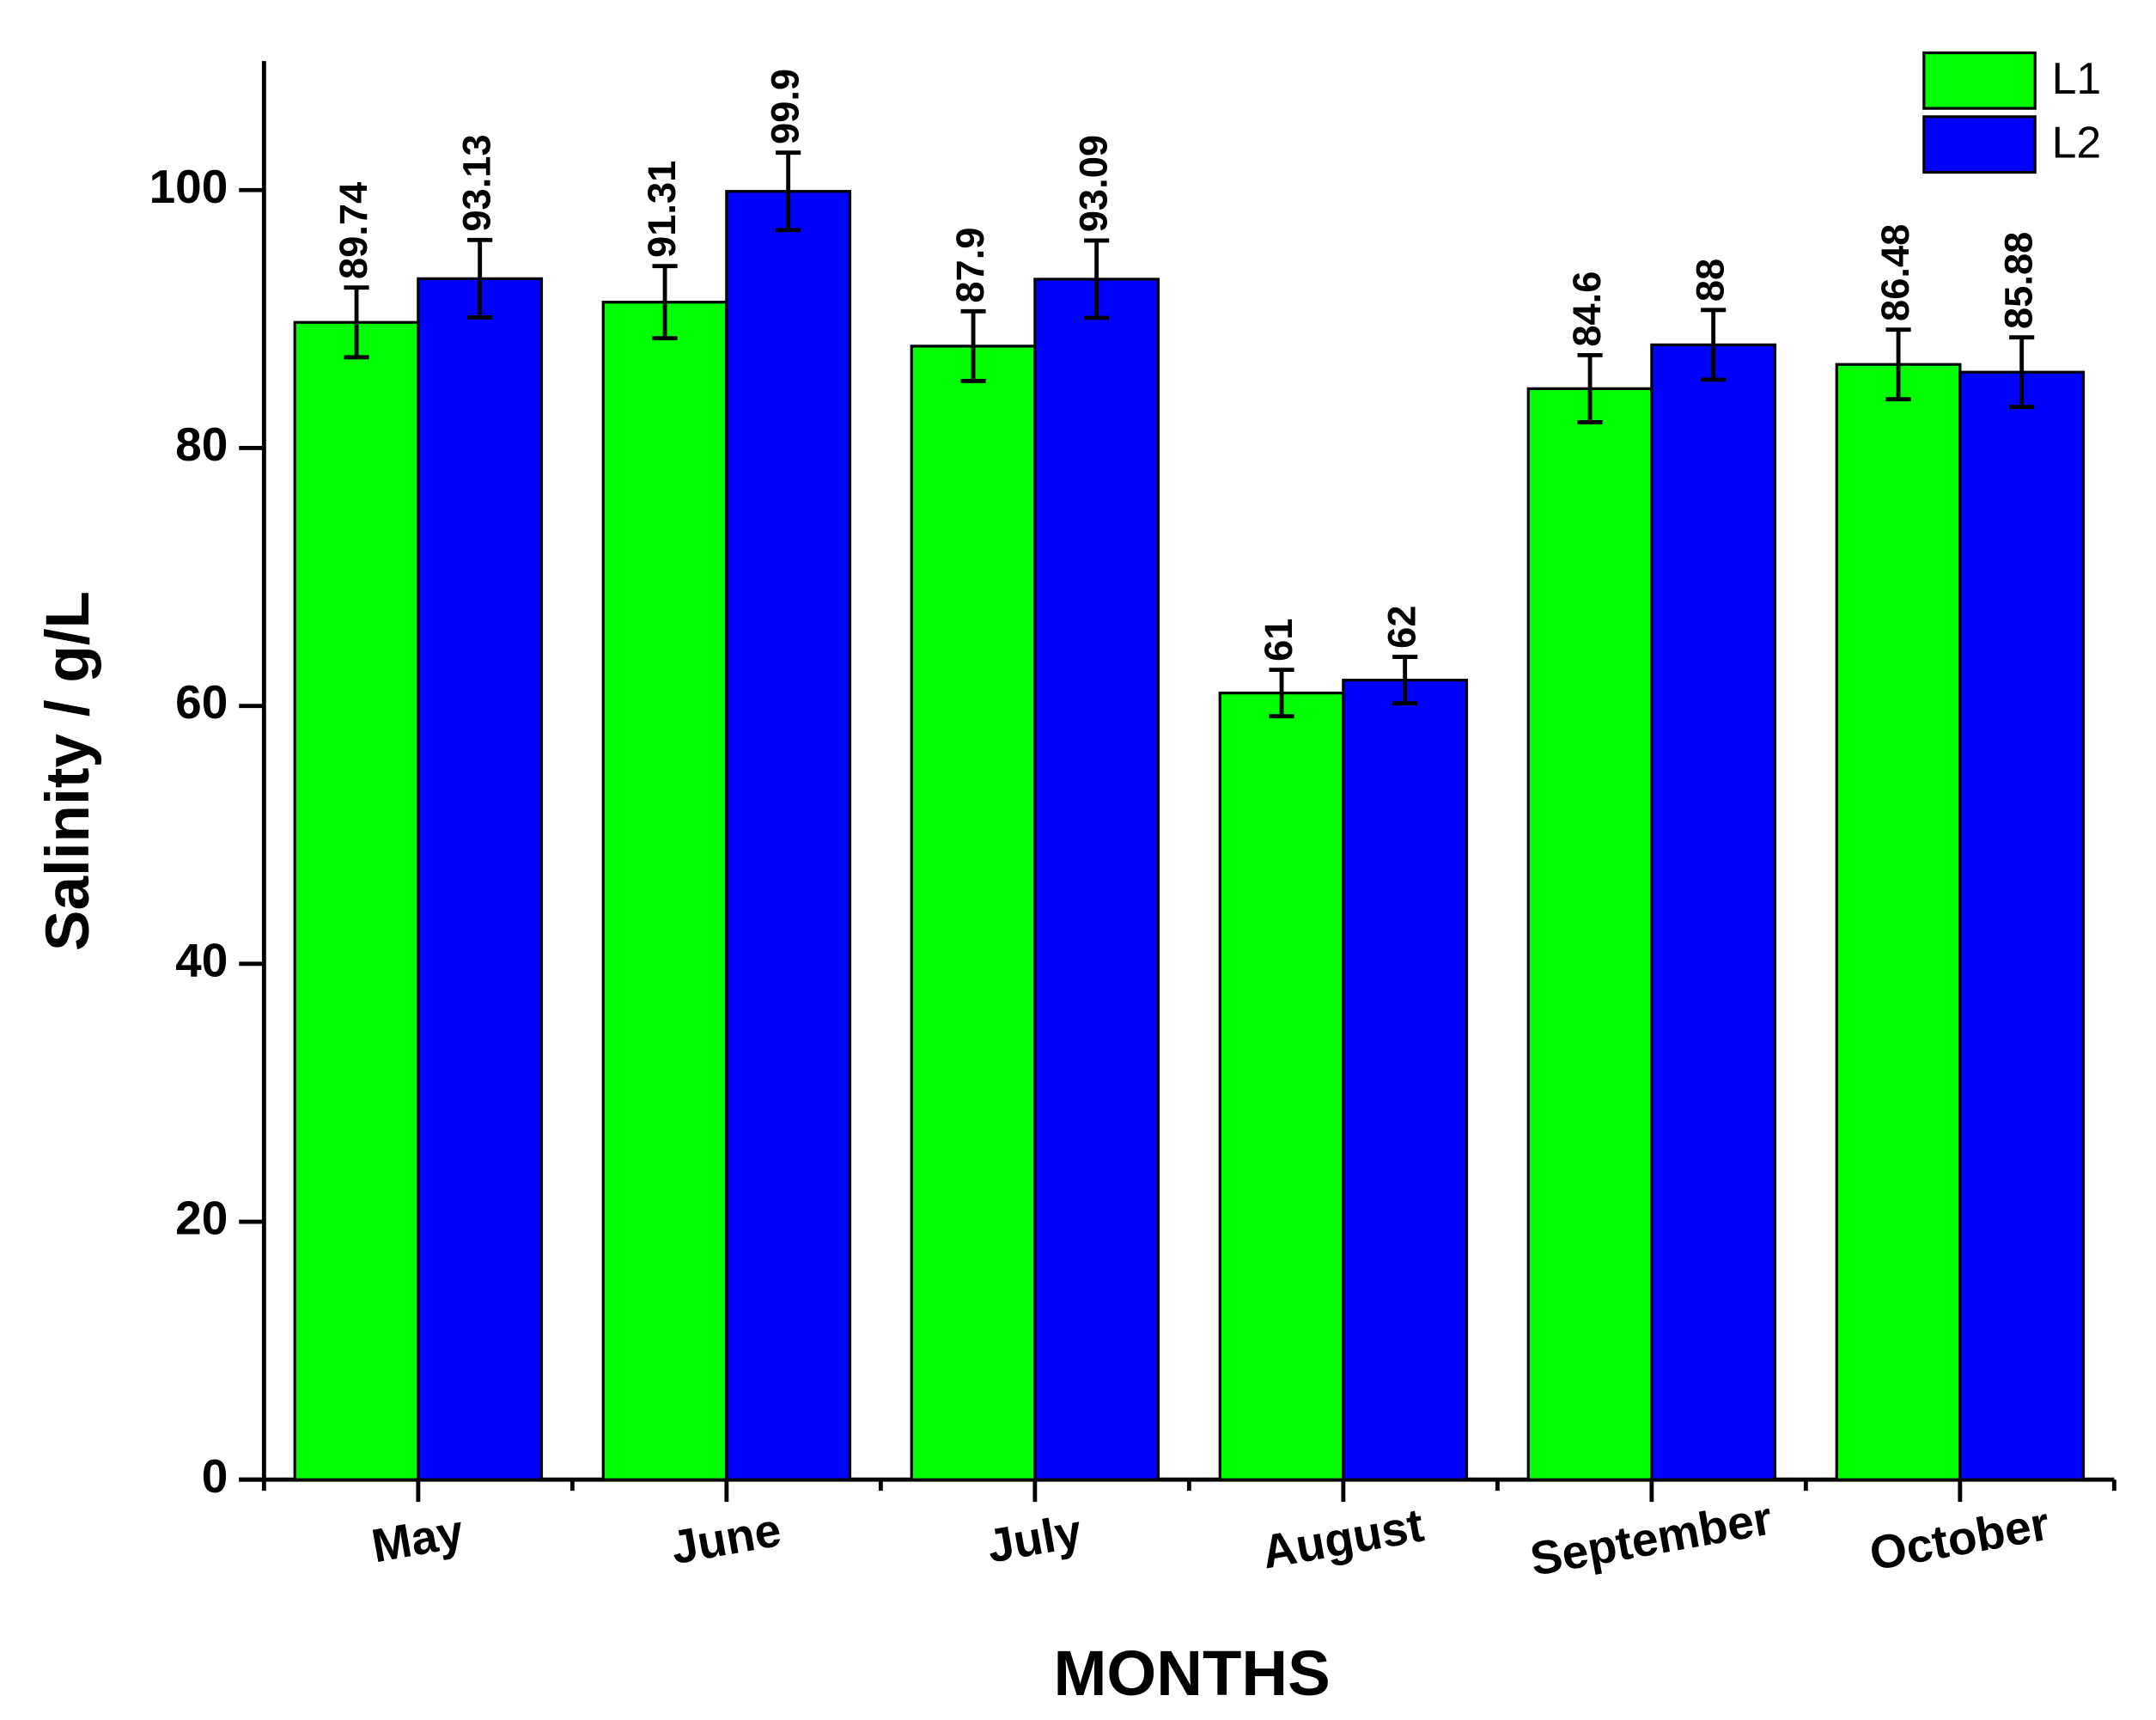 Image resolution: width=2156 pixels, height=1720 pixels. Describe the element at coordinates (662, 209) in the screenshot. I see `data-label: 91.31` at that location.